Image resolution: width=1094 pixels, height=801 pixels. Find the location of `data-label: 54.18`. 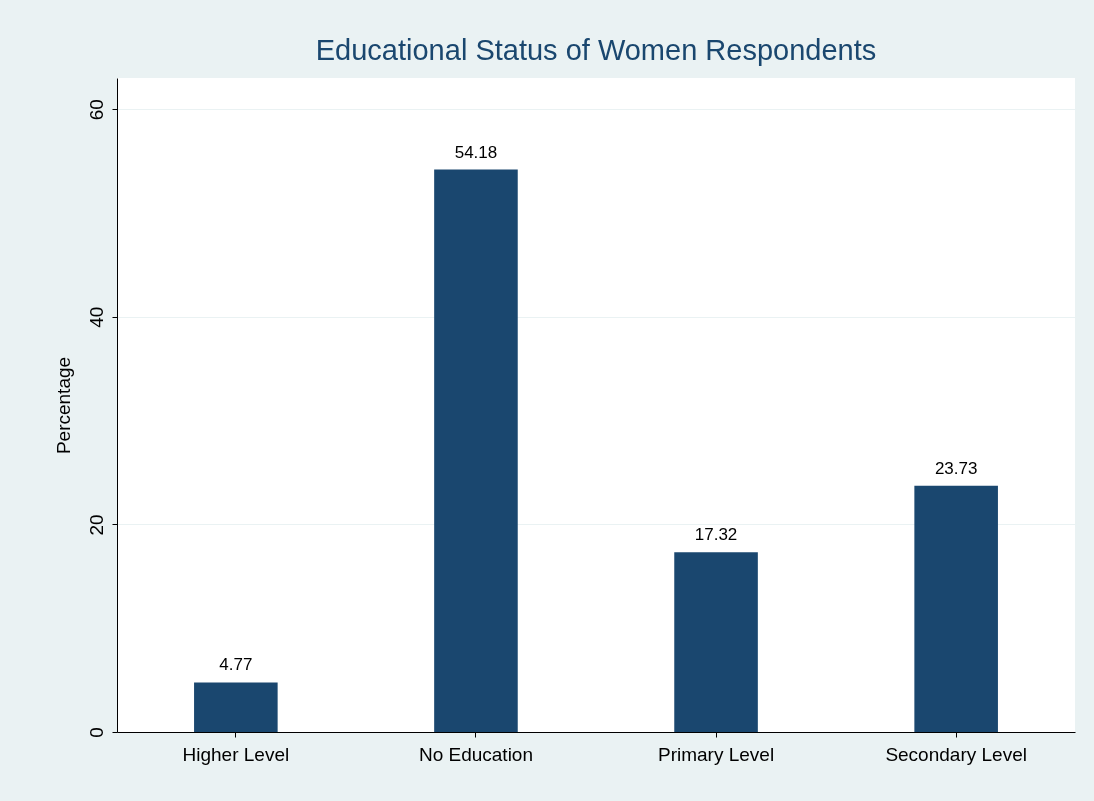

data-label: 54.18 is located at coordinates (476, 152).